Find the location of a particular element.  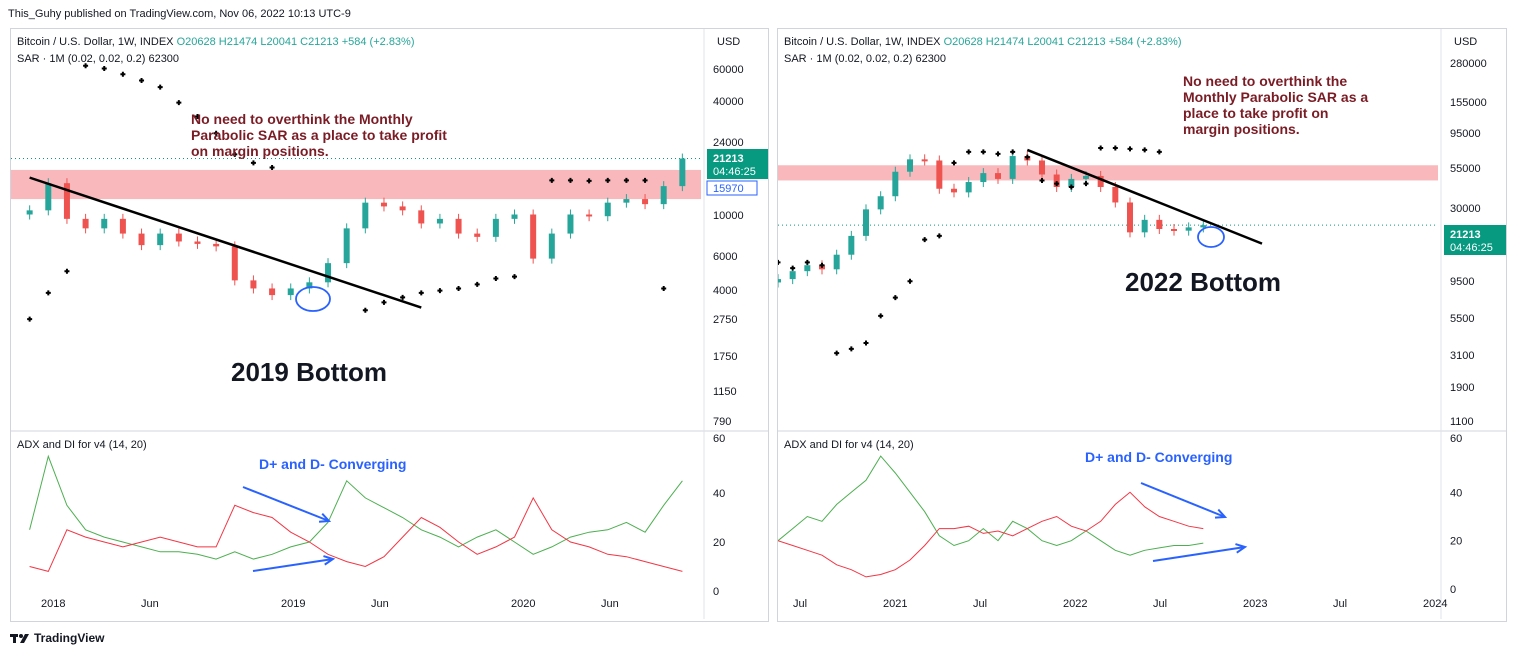

chart-left-annotation-line: on margin positions. is located at coordinates (260, 151).